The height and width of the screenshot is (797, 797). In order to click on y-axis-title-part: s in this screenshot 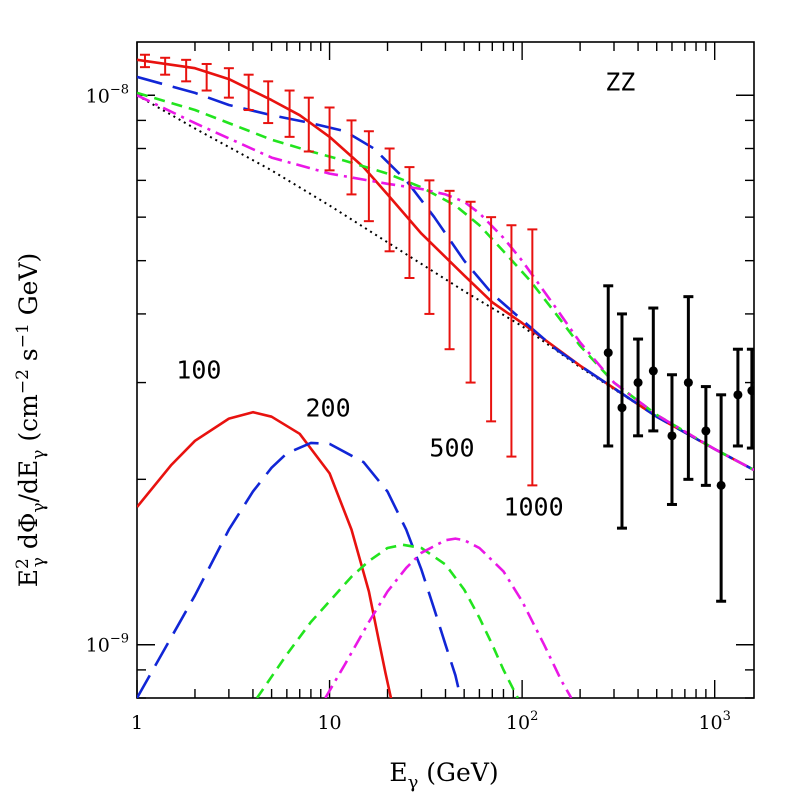, I will do `click(28, 358)`.